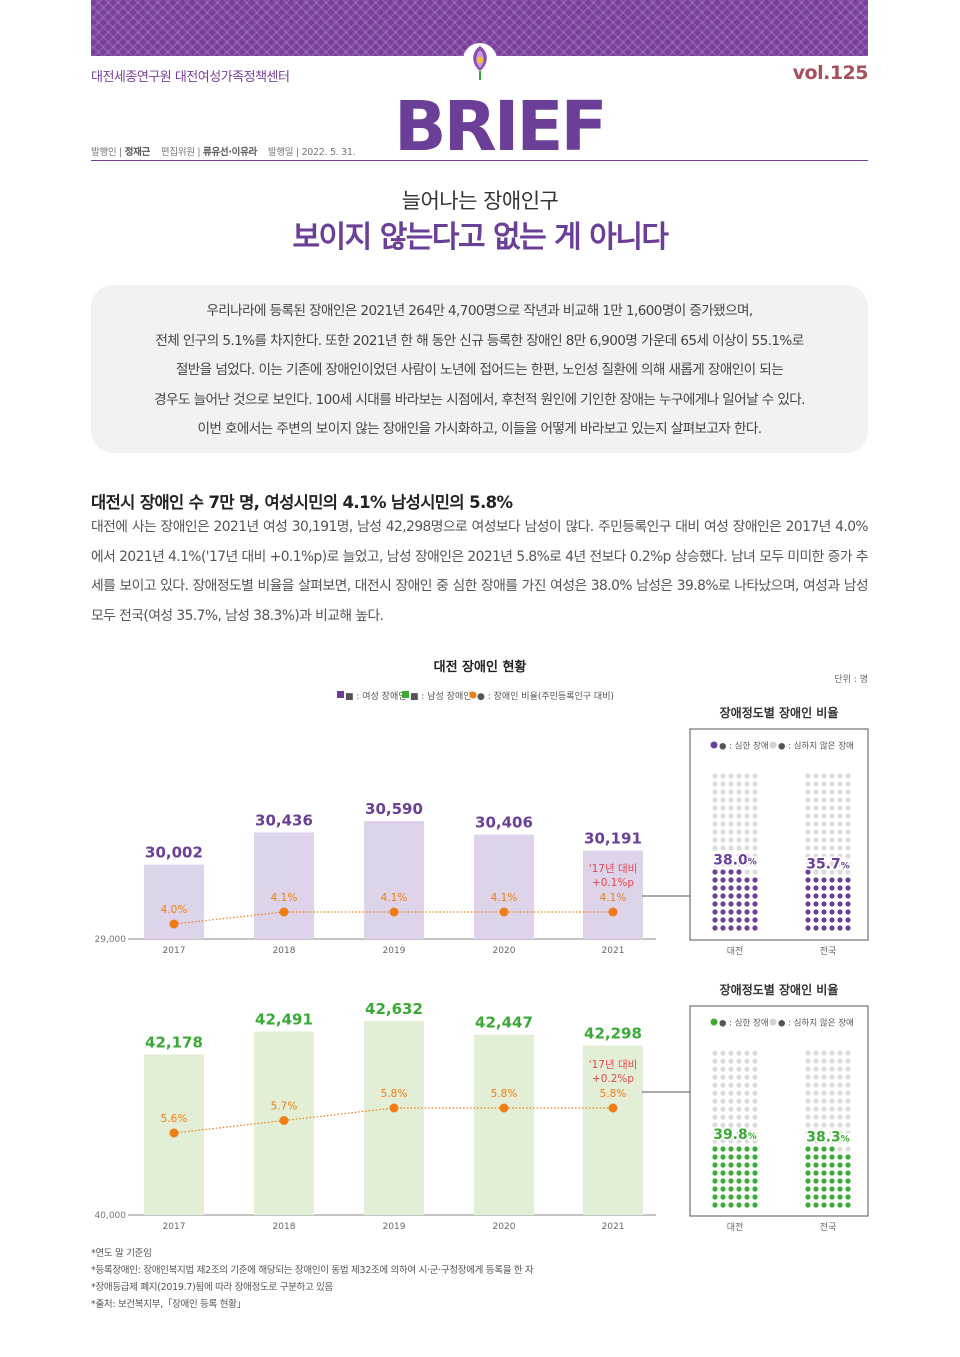  I want to click on female-picto-value: 35.7%, so click(828, 865).